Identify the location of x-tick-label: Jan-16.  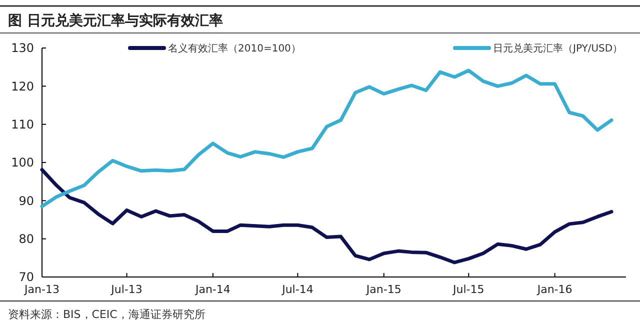
(554, 289).